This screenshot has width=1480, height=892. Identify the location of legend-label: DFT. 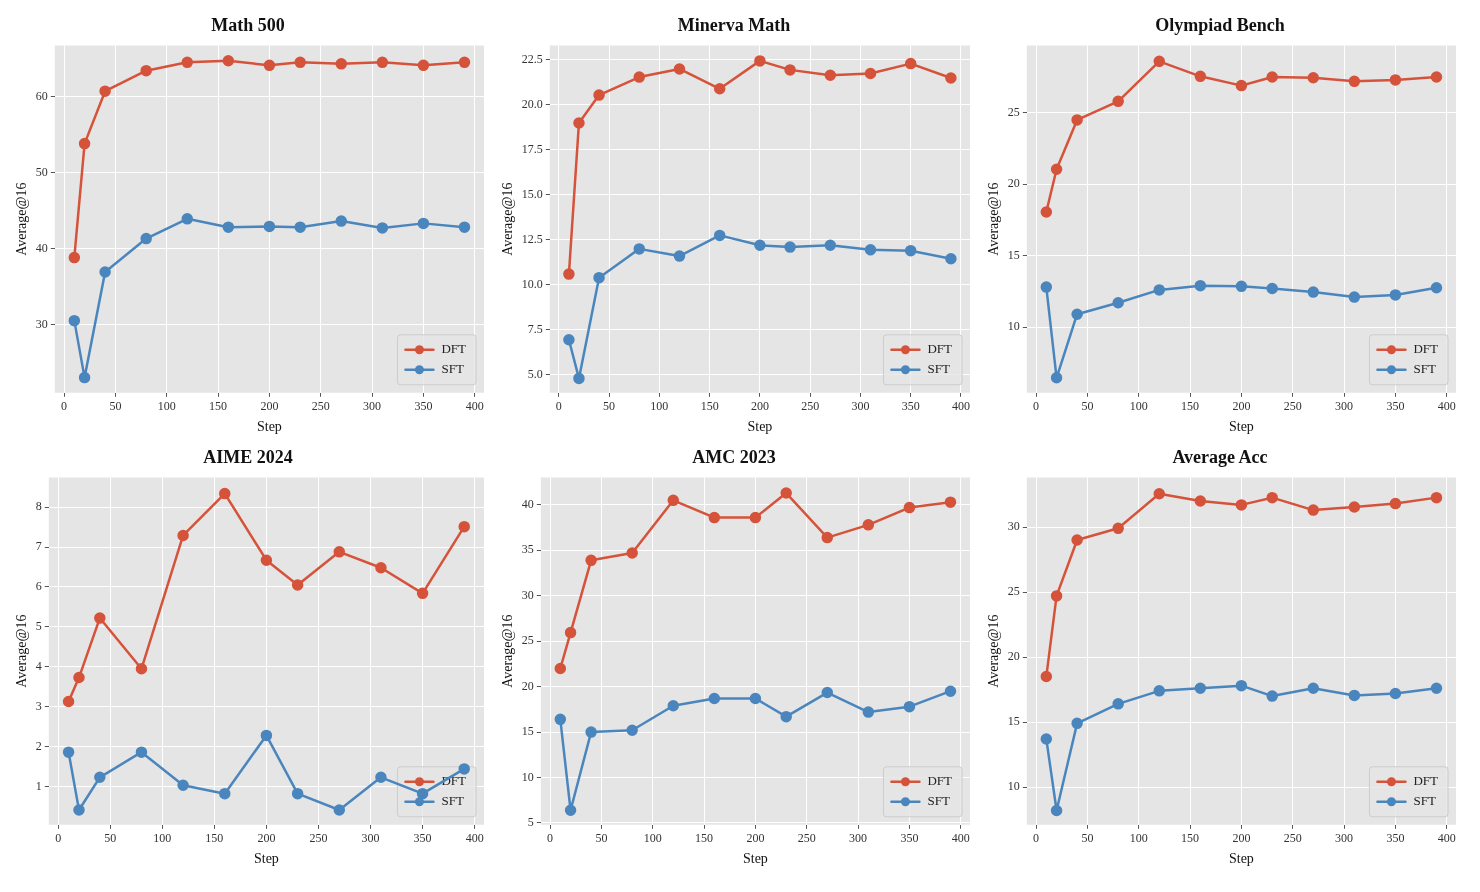
(940, 349).